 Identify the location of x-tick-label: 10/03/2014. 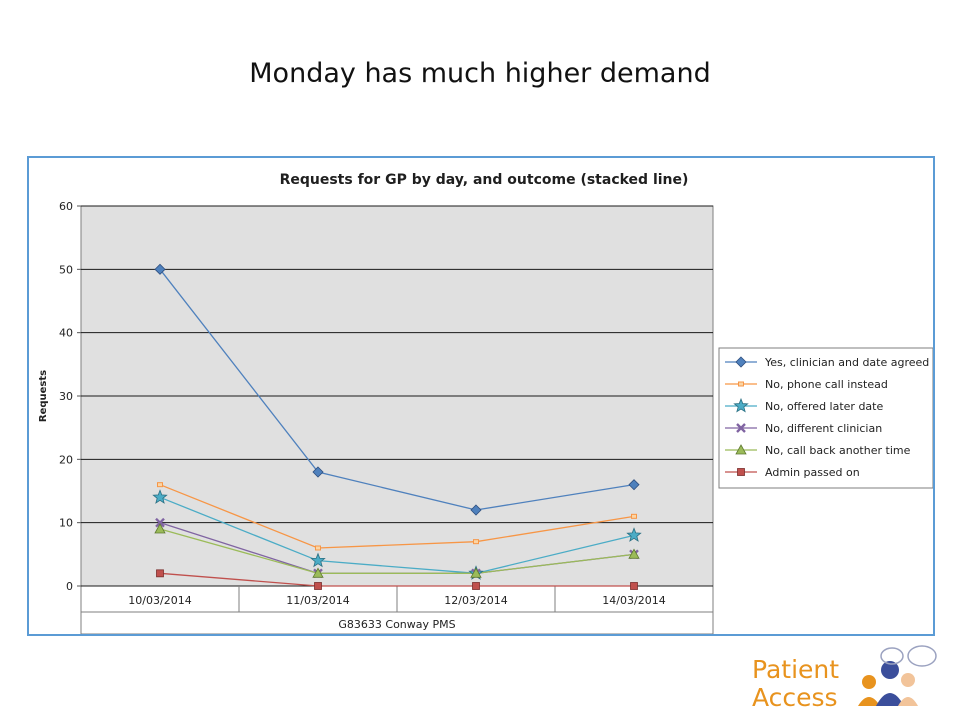
(159, 600).